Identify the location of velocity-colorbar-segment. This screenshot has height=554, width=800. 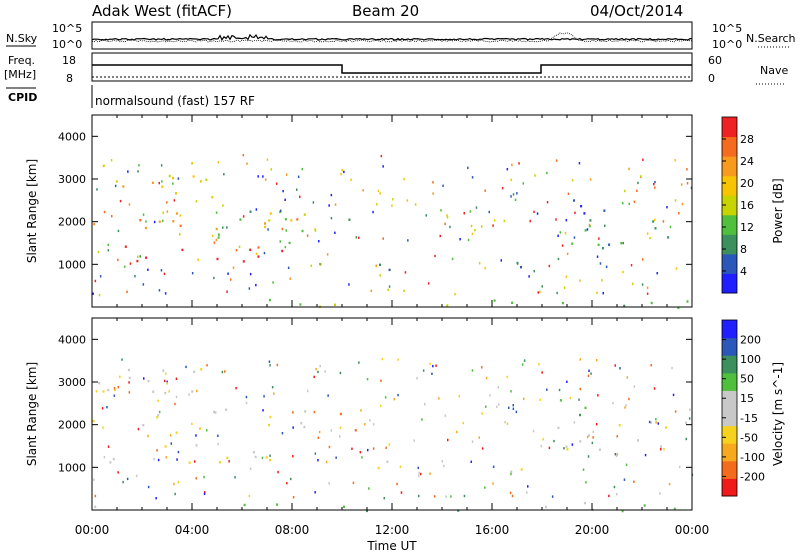
(729, 469).